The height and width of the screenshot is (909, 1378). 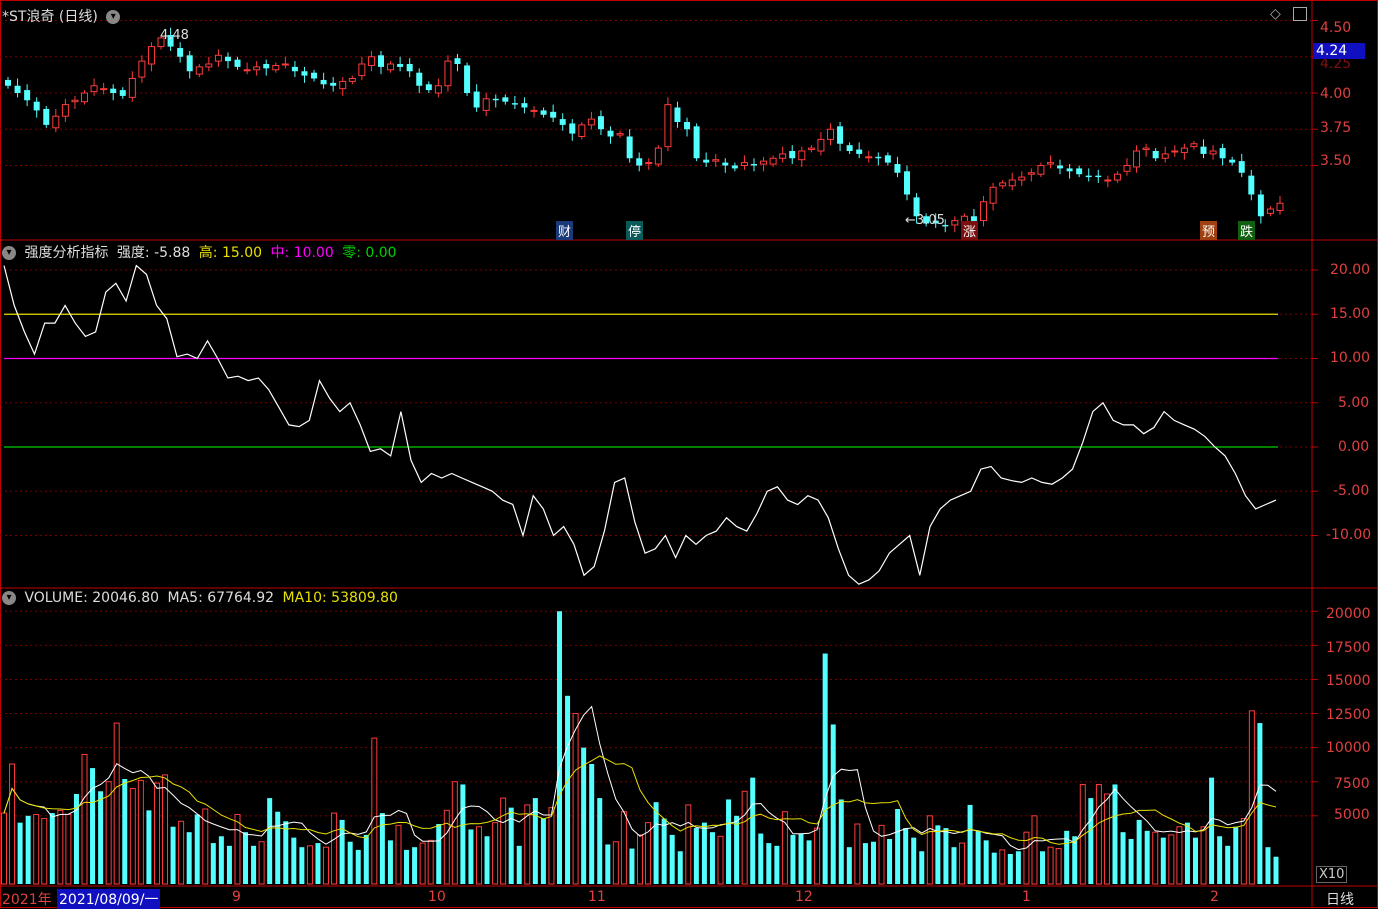 I want to click on high-value: 15.00, so click(x=242, y=253).